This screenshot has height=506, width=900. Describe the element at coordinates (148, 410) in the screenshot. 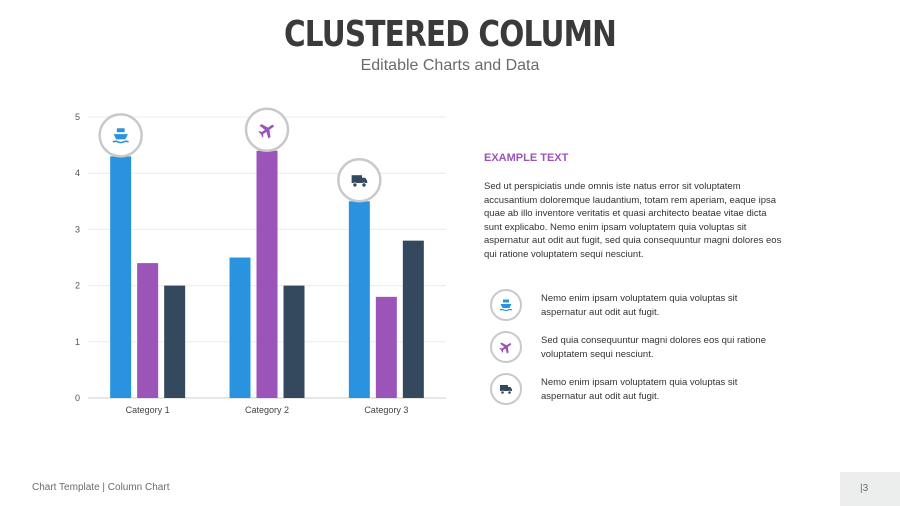

I see `x-tick-label: Category 1` at that location.